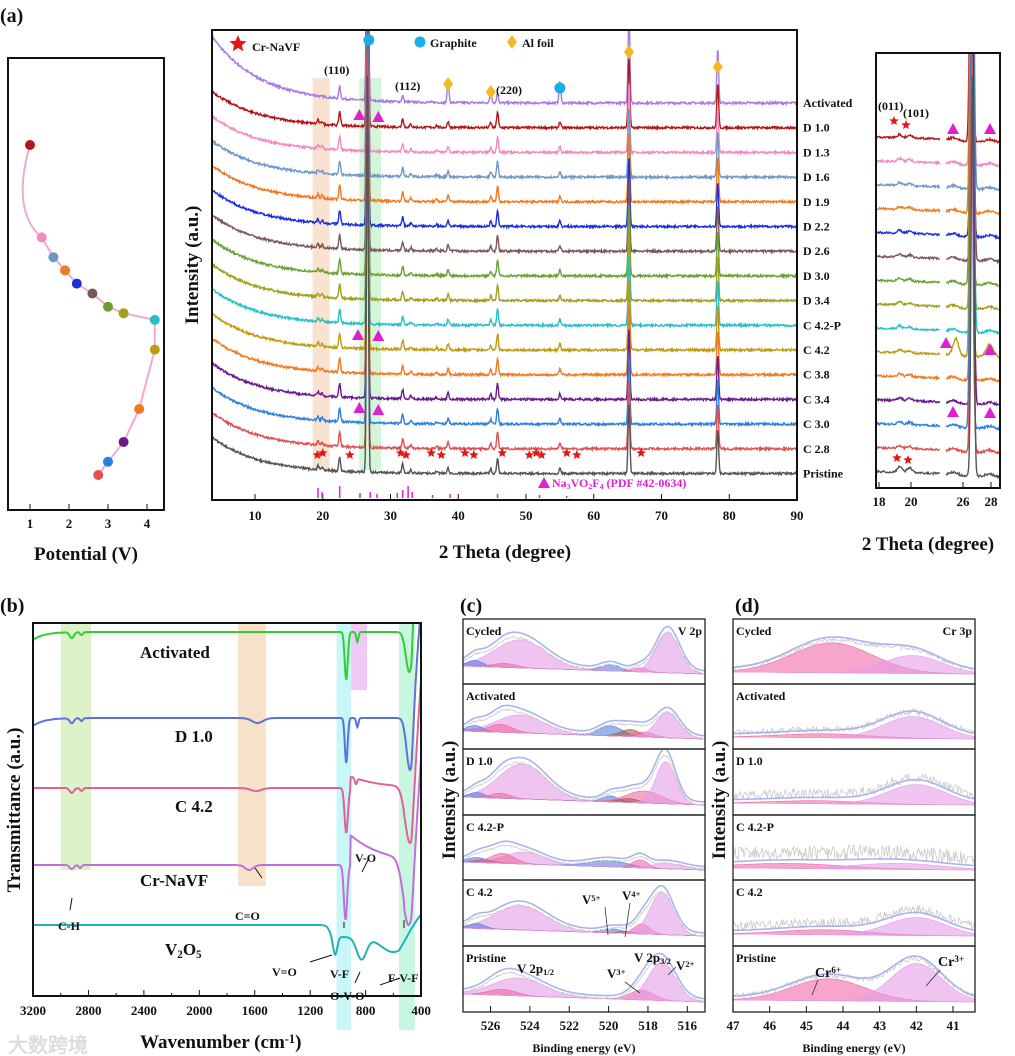 The width and height of the screenshot is (1015, 1056). Describe the element at coordinates (88, 1010) in the screenshot. I see `x-tick-label: 2800` at that location.